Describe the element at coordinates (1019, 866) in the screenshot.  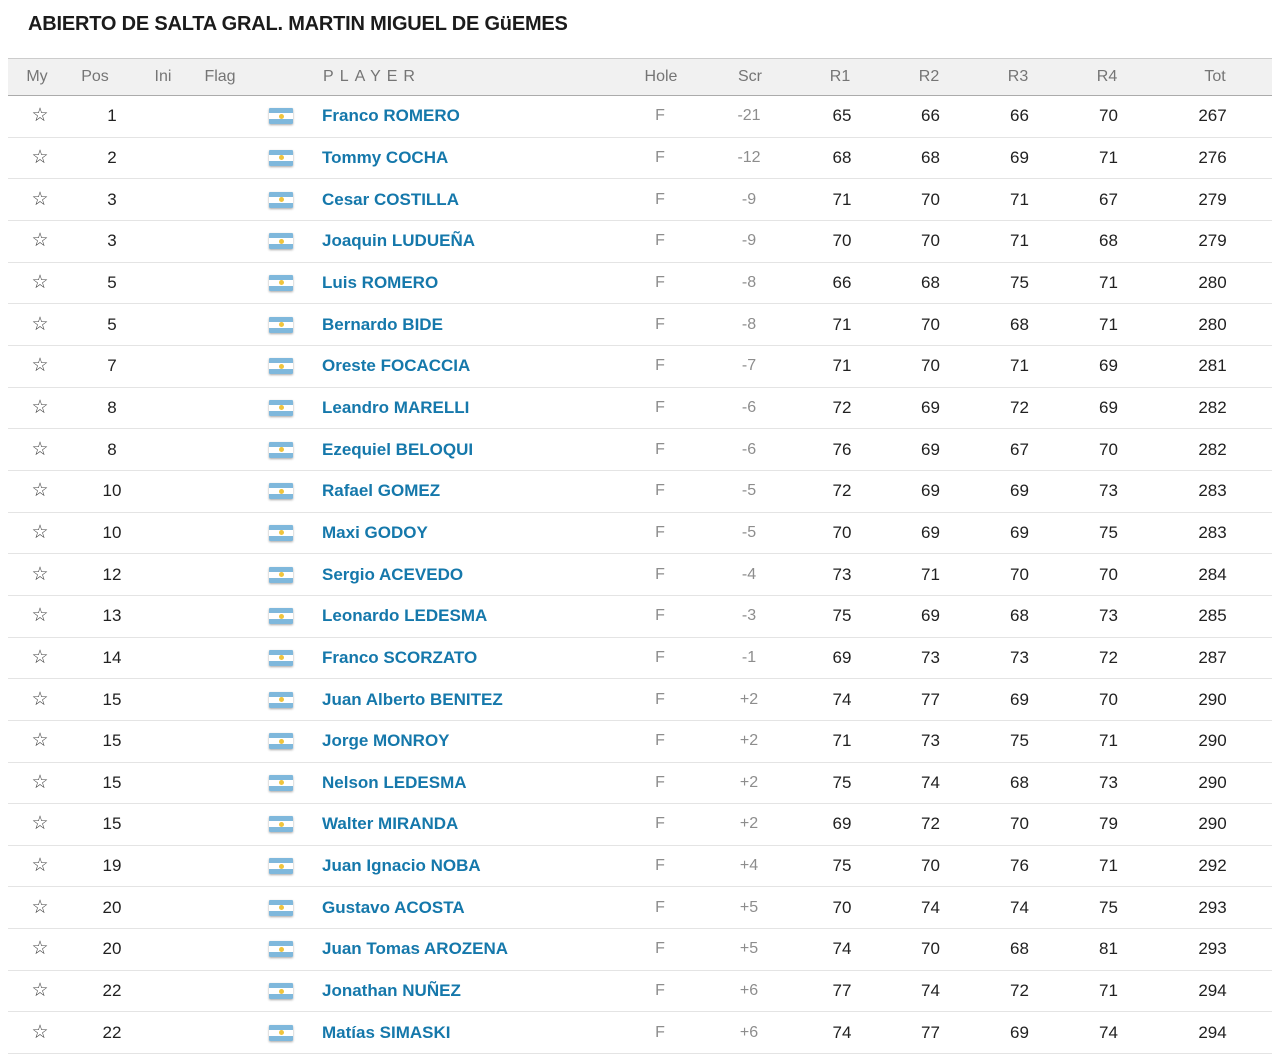
I see `round3-value: 76` at that location.